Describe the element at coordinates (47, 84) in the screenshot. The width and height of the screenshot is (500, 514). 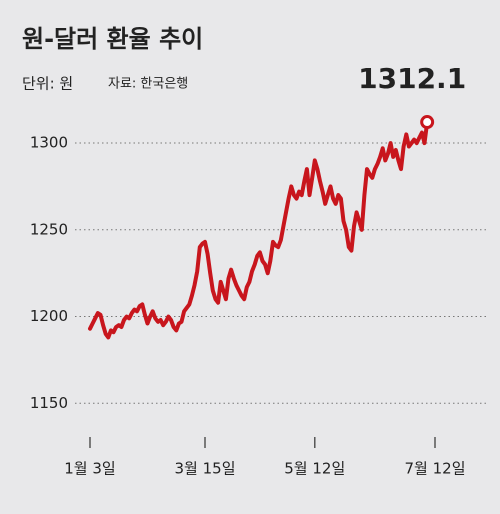
I see `unit-label: 단위: 원` at that location.